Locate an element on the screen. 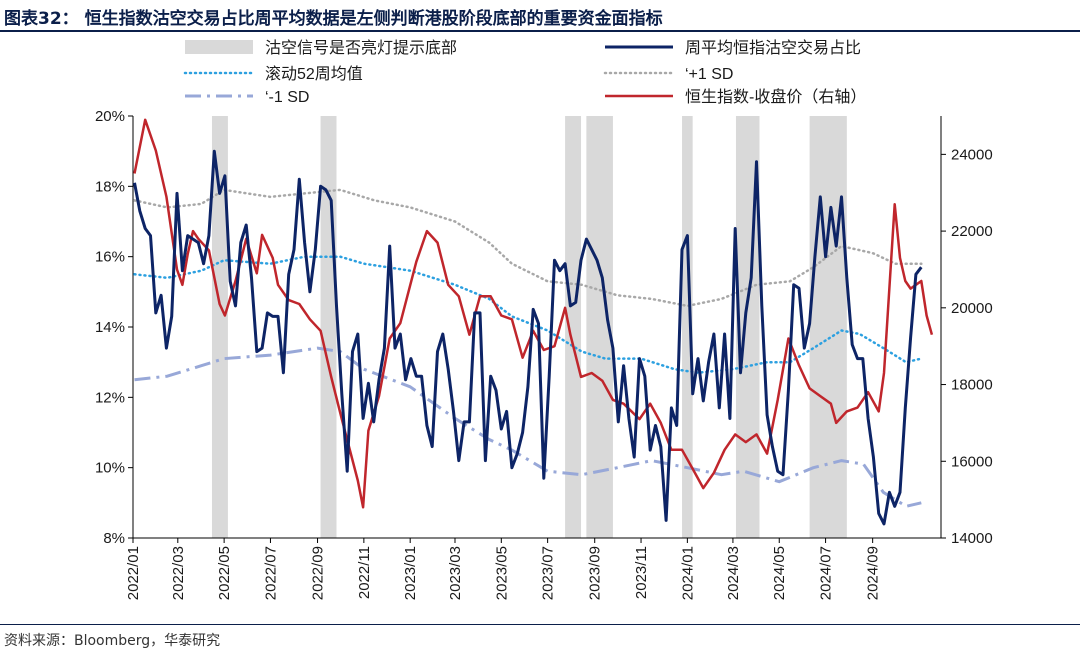 The image size is (1080, 656). y-right-tick-label: 24000 is located at coordinates (972, 154).